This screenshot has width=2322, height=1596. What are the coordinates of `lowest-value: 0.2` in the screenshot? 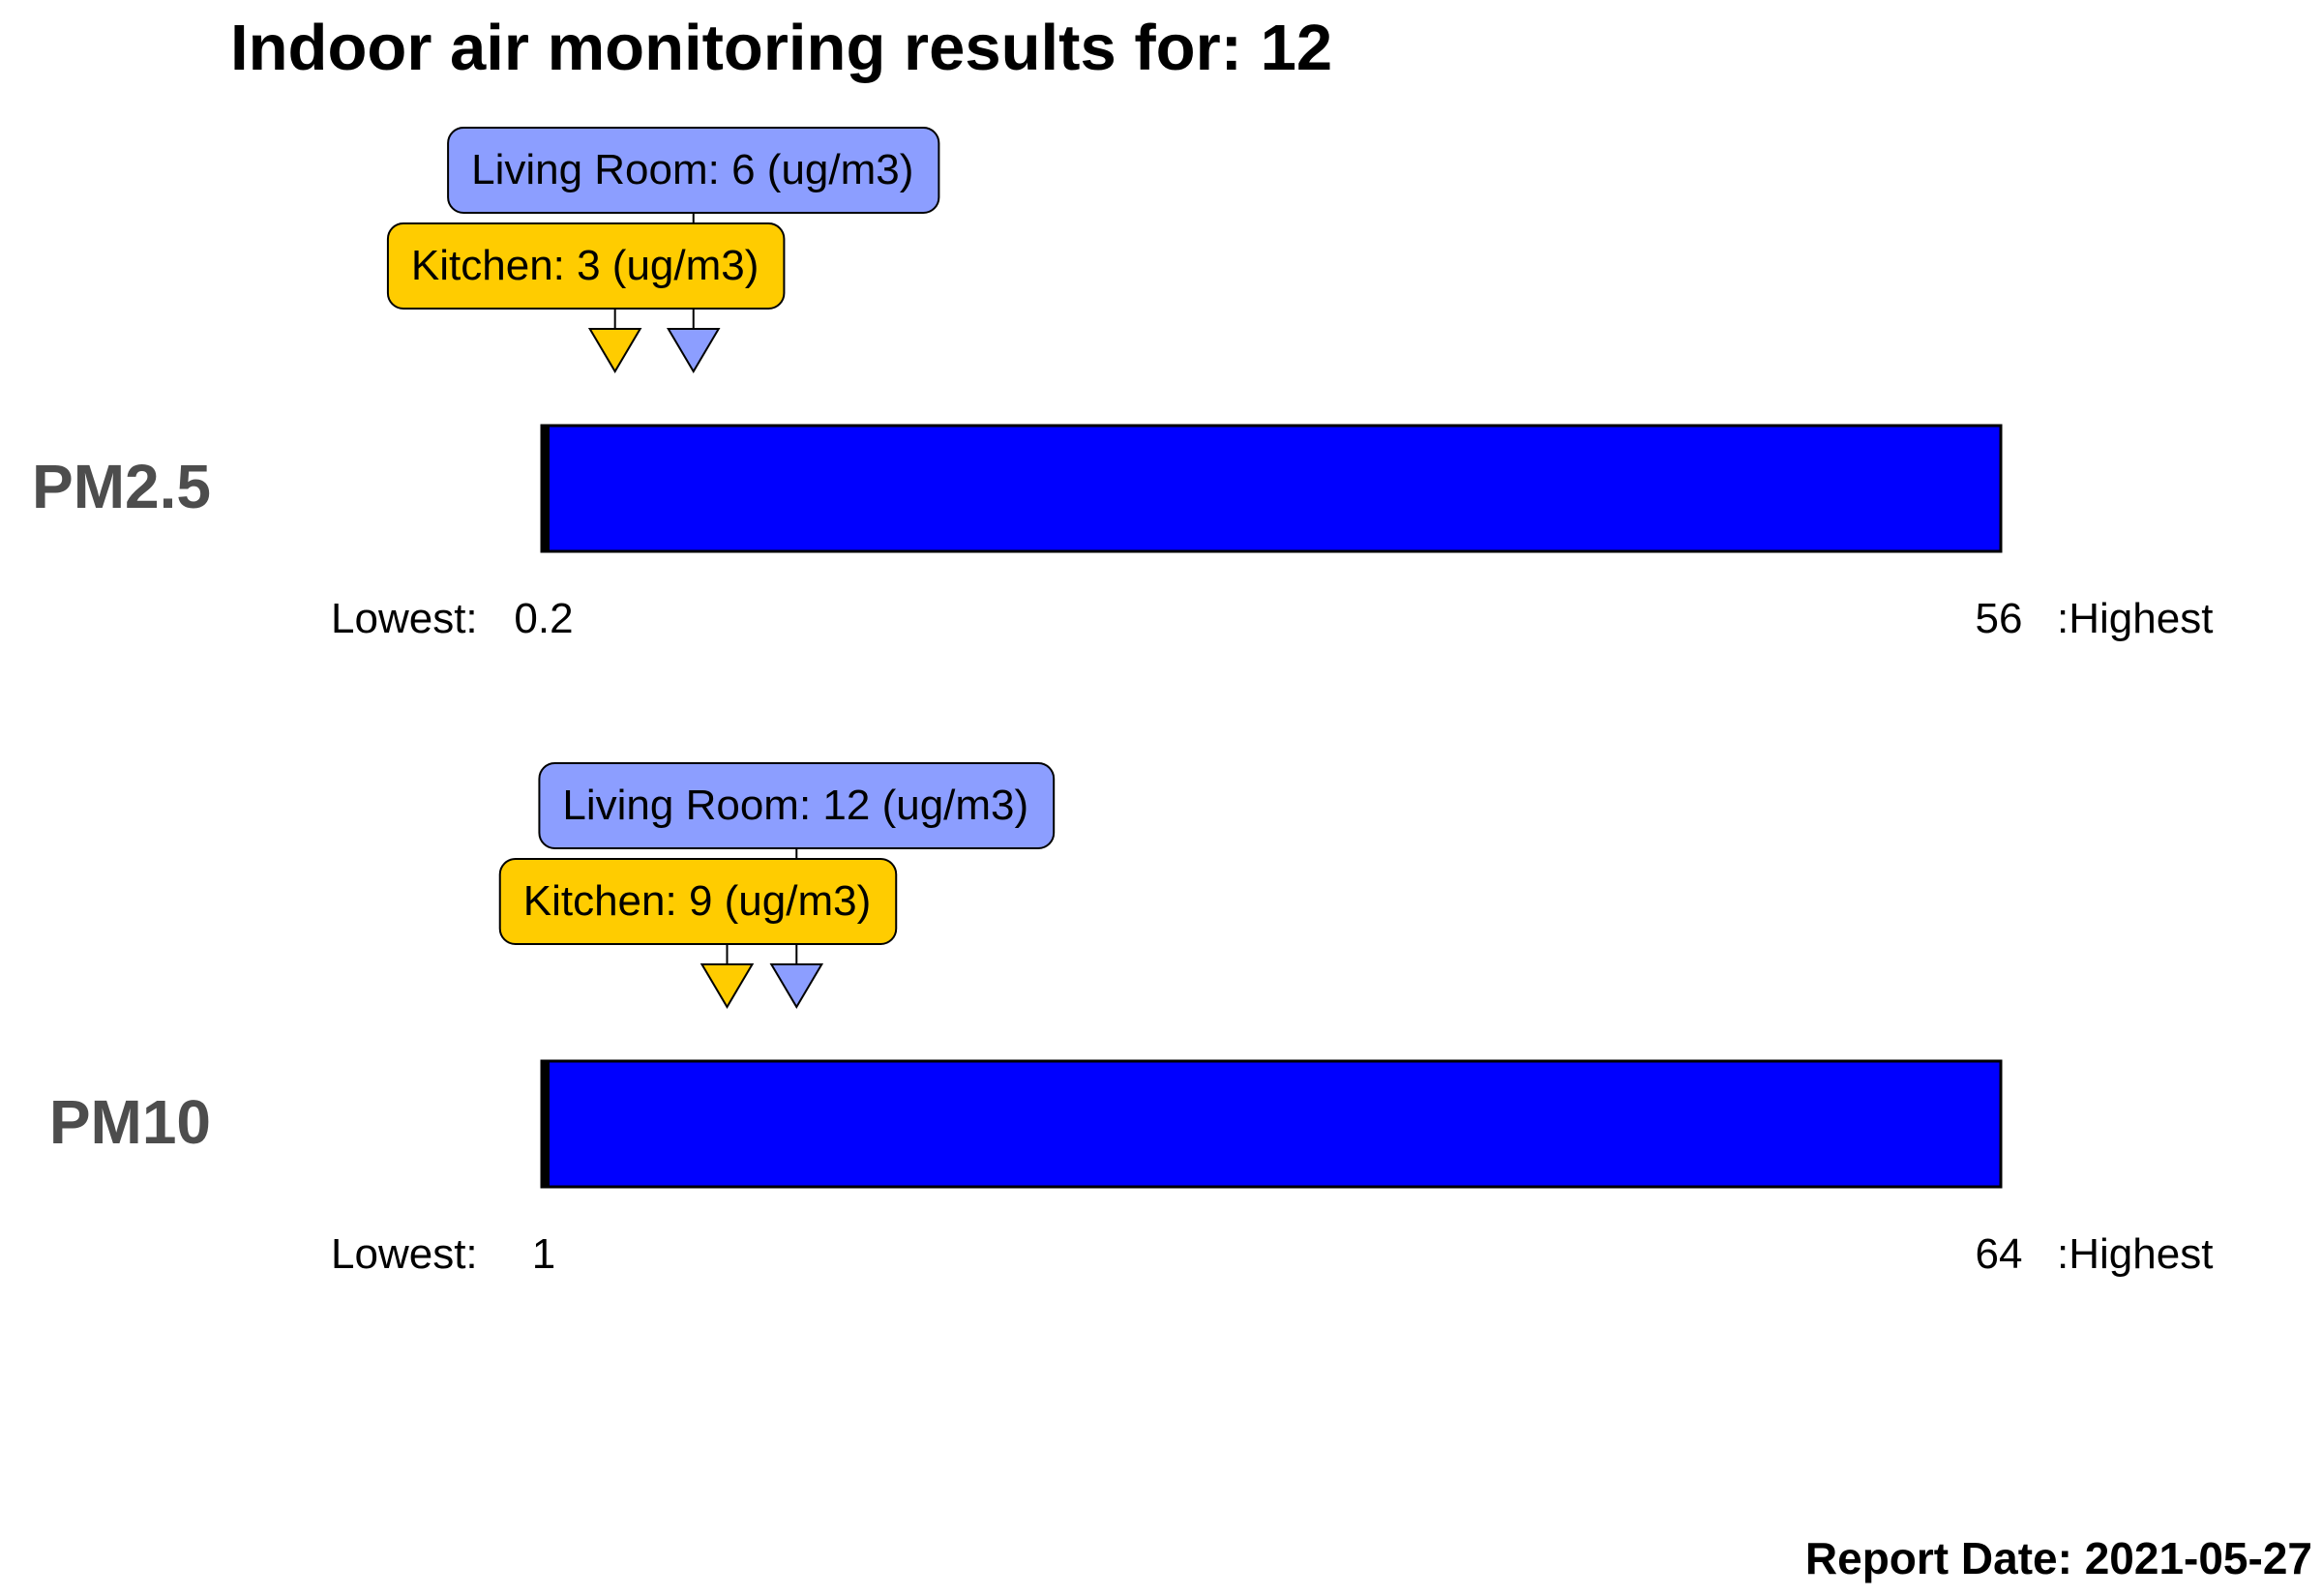 It's located at (543, 618).